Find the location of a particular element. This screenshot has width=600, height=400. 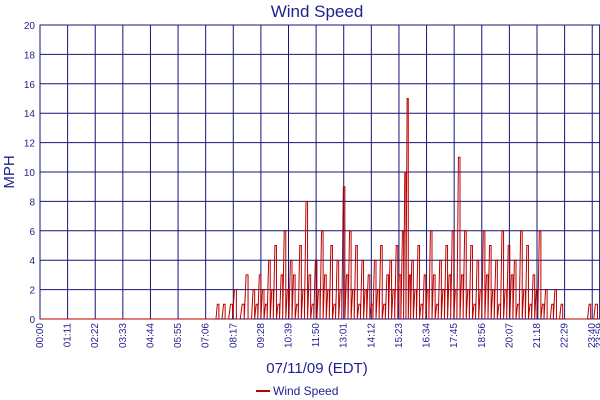

y-tick-label: 12 is located at coordinates (30, 144).